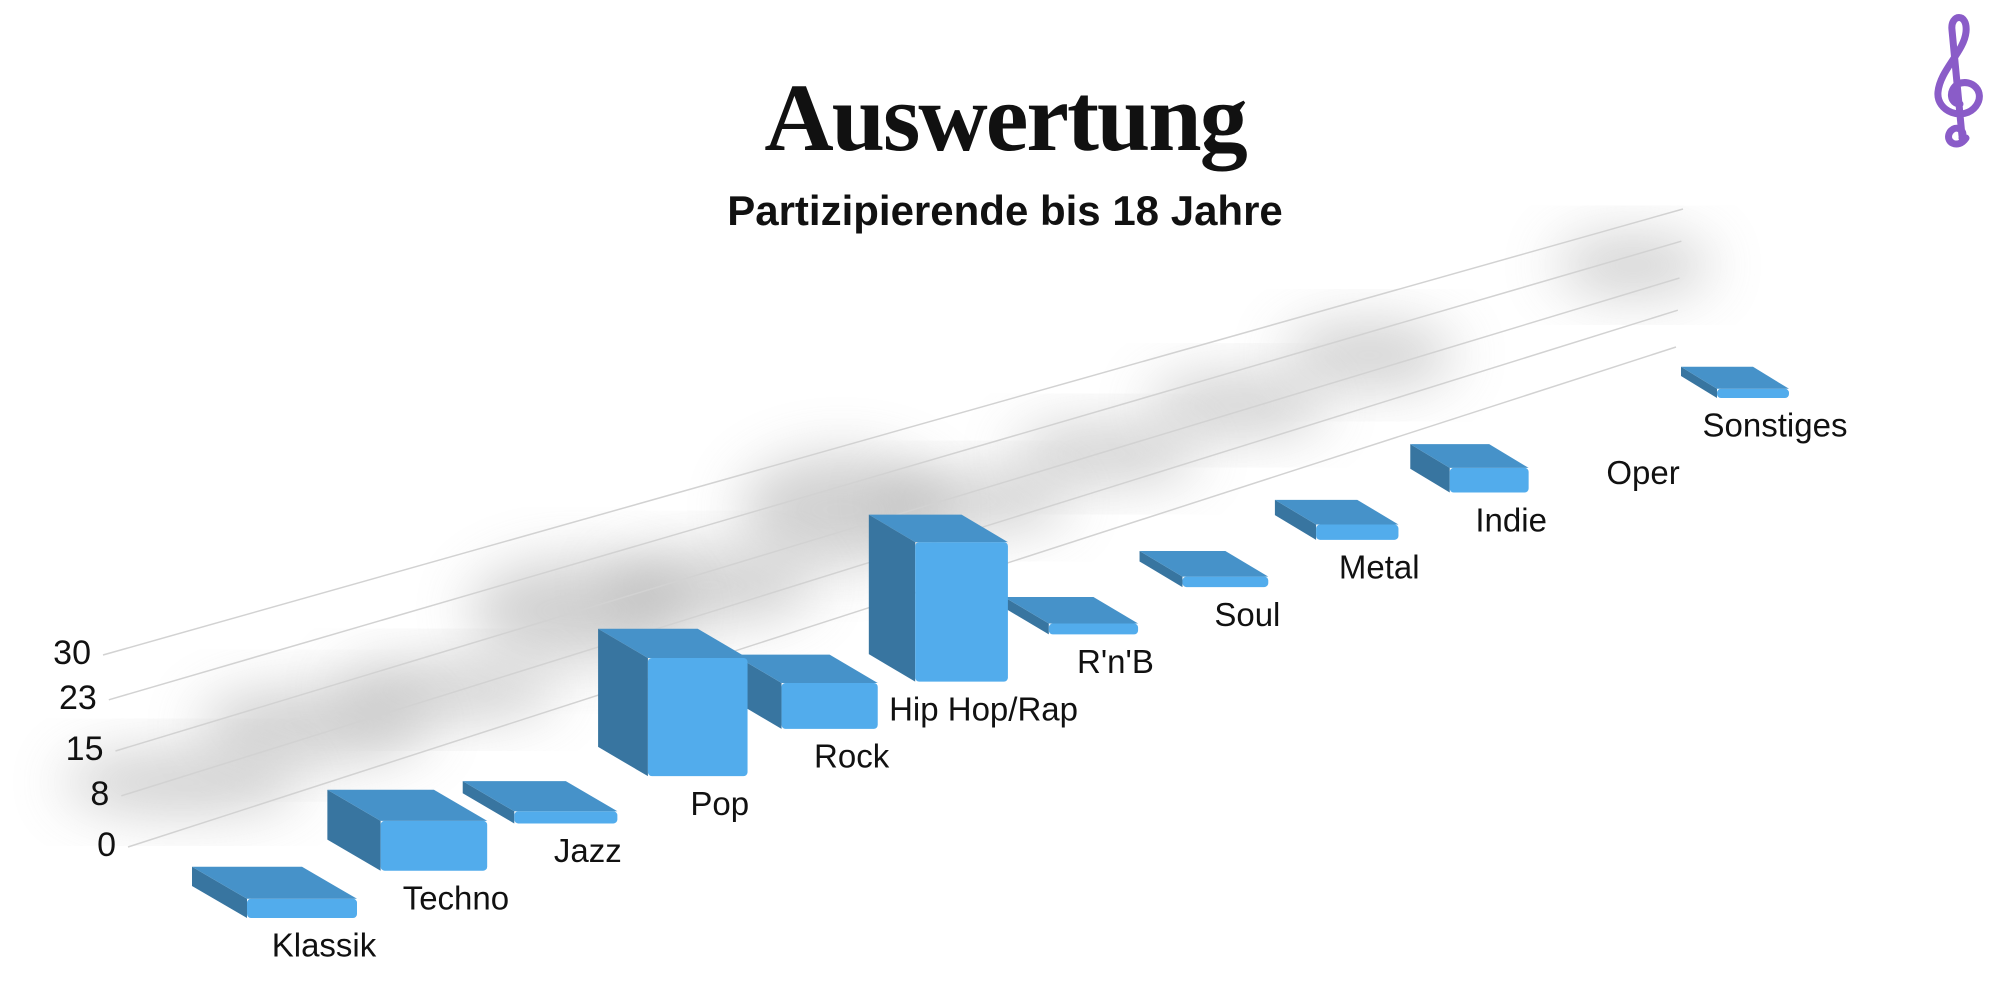 The image size is (2014, 1007). I want to click on chart-title: Auswertung, so click(1005, 117).